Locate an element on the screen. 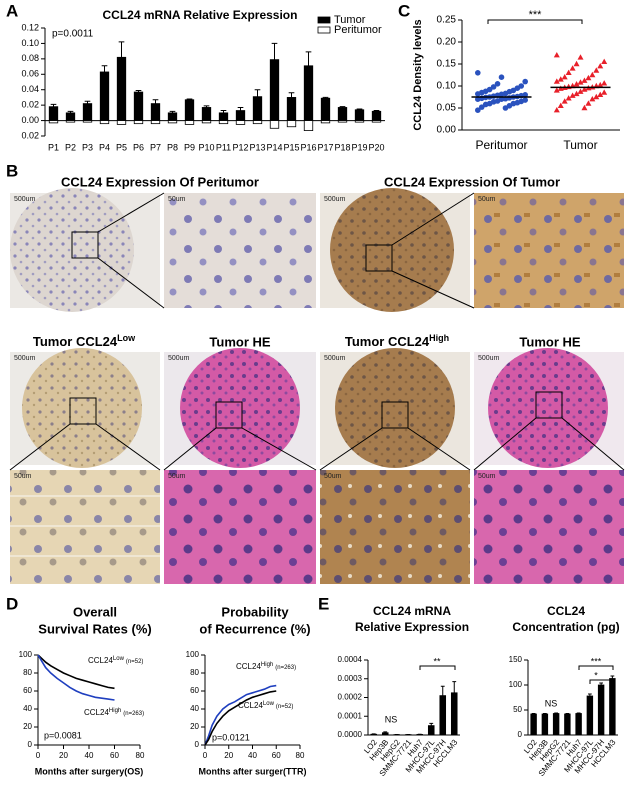 This screenshot has width=630, height=787. image-title: Tumor CCL24High is located at coordinates (397, 341).